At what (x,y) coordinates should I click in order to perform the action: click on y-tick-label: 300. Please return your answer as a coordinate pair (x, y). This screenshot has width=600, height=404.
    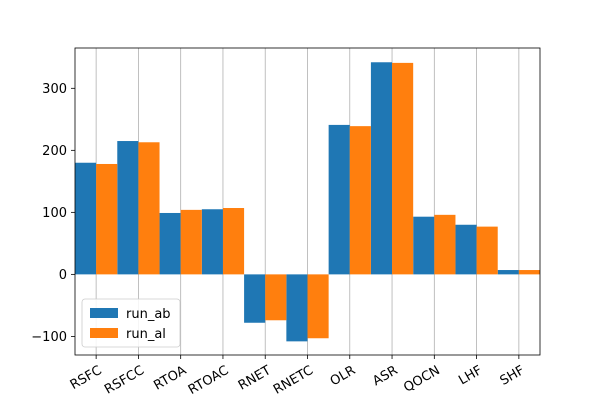
    Looking at the image, I should click on (54, 89).